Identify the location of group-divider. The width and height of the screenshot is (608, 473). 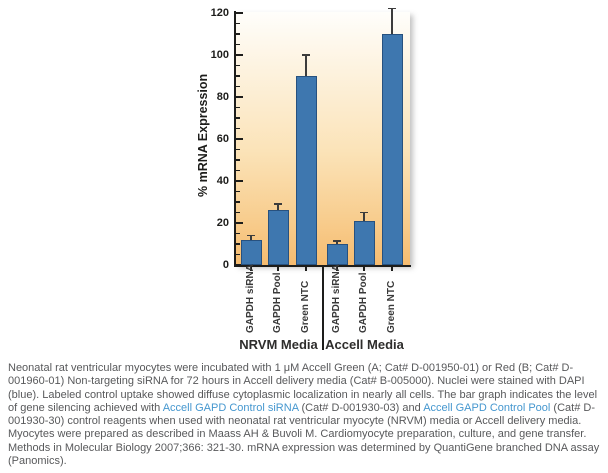
(322, 307).